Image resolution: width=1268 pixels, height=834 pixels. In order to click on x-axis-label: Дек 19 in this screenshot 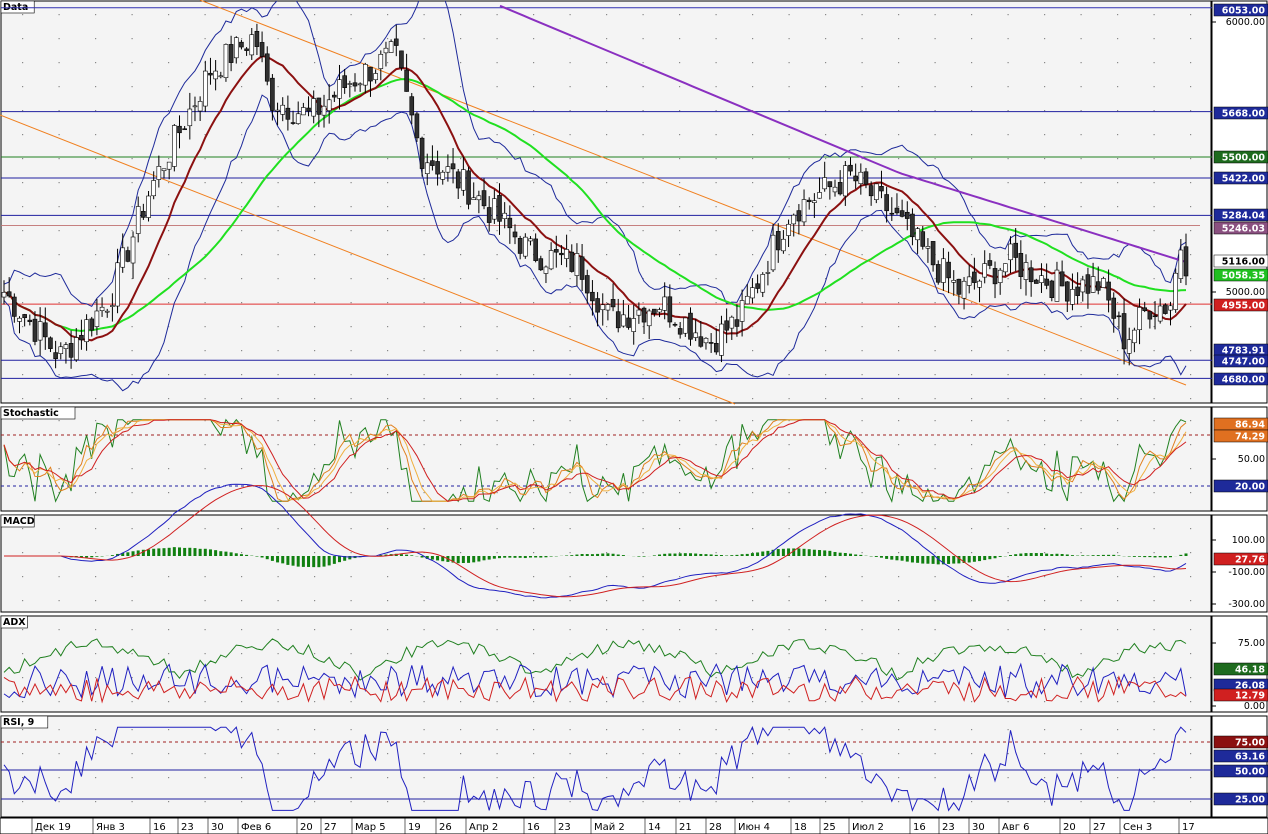, I will do `click(53, 827)`.